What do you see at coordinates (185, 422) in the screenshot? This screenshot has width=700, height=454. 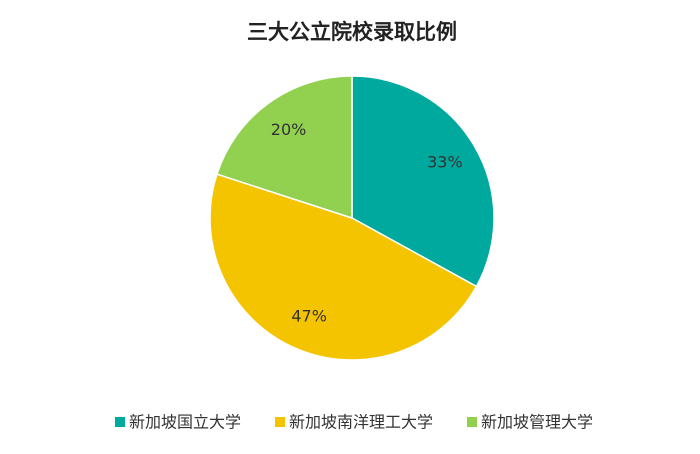 I see `legend-label: 新加坡国立大学` at bounding box center [185, 422].